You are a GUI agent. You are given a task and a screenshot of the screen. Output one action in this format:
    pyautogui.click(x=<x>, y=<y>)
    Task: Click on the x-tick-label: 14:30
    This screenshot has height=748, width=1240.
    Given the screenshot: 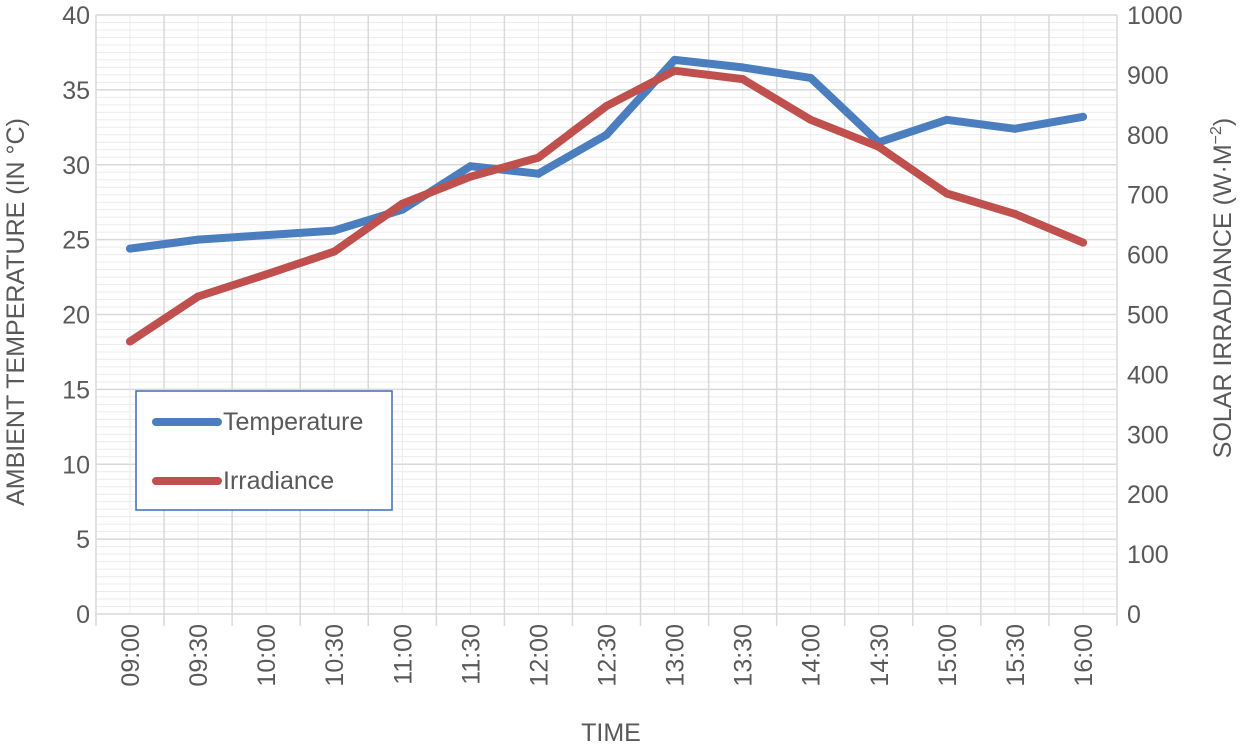 What is the action you would take?
    pyautogui.click(x=880, y=655)
    